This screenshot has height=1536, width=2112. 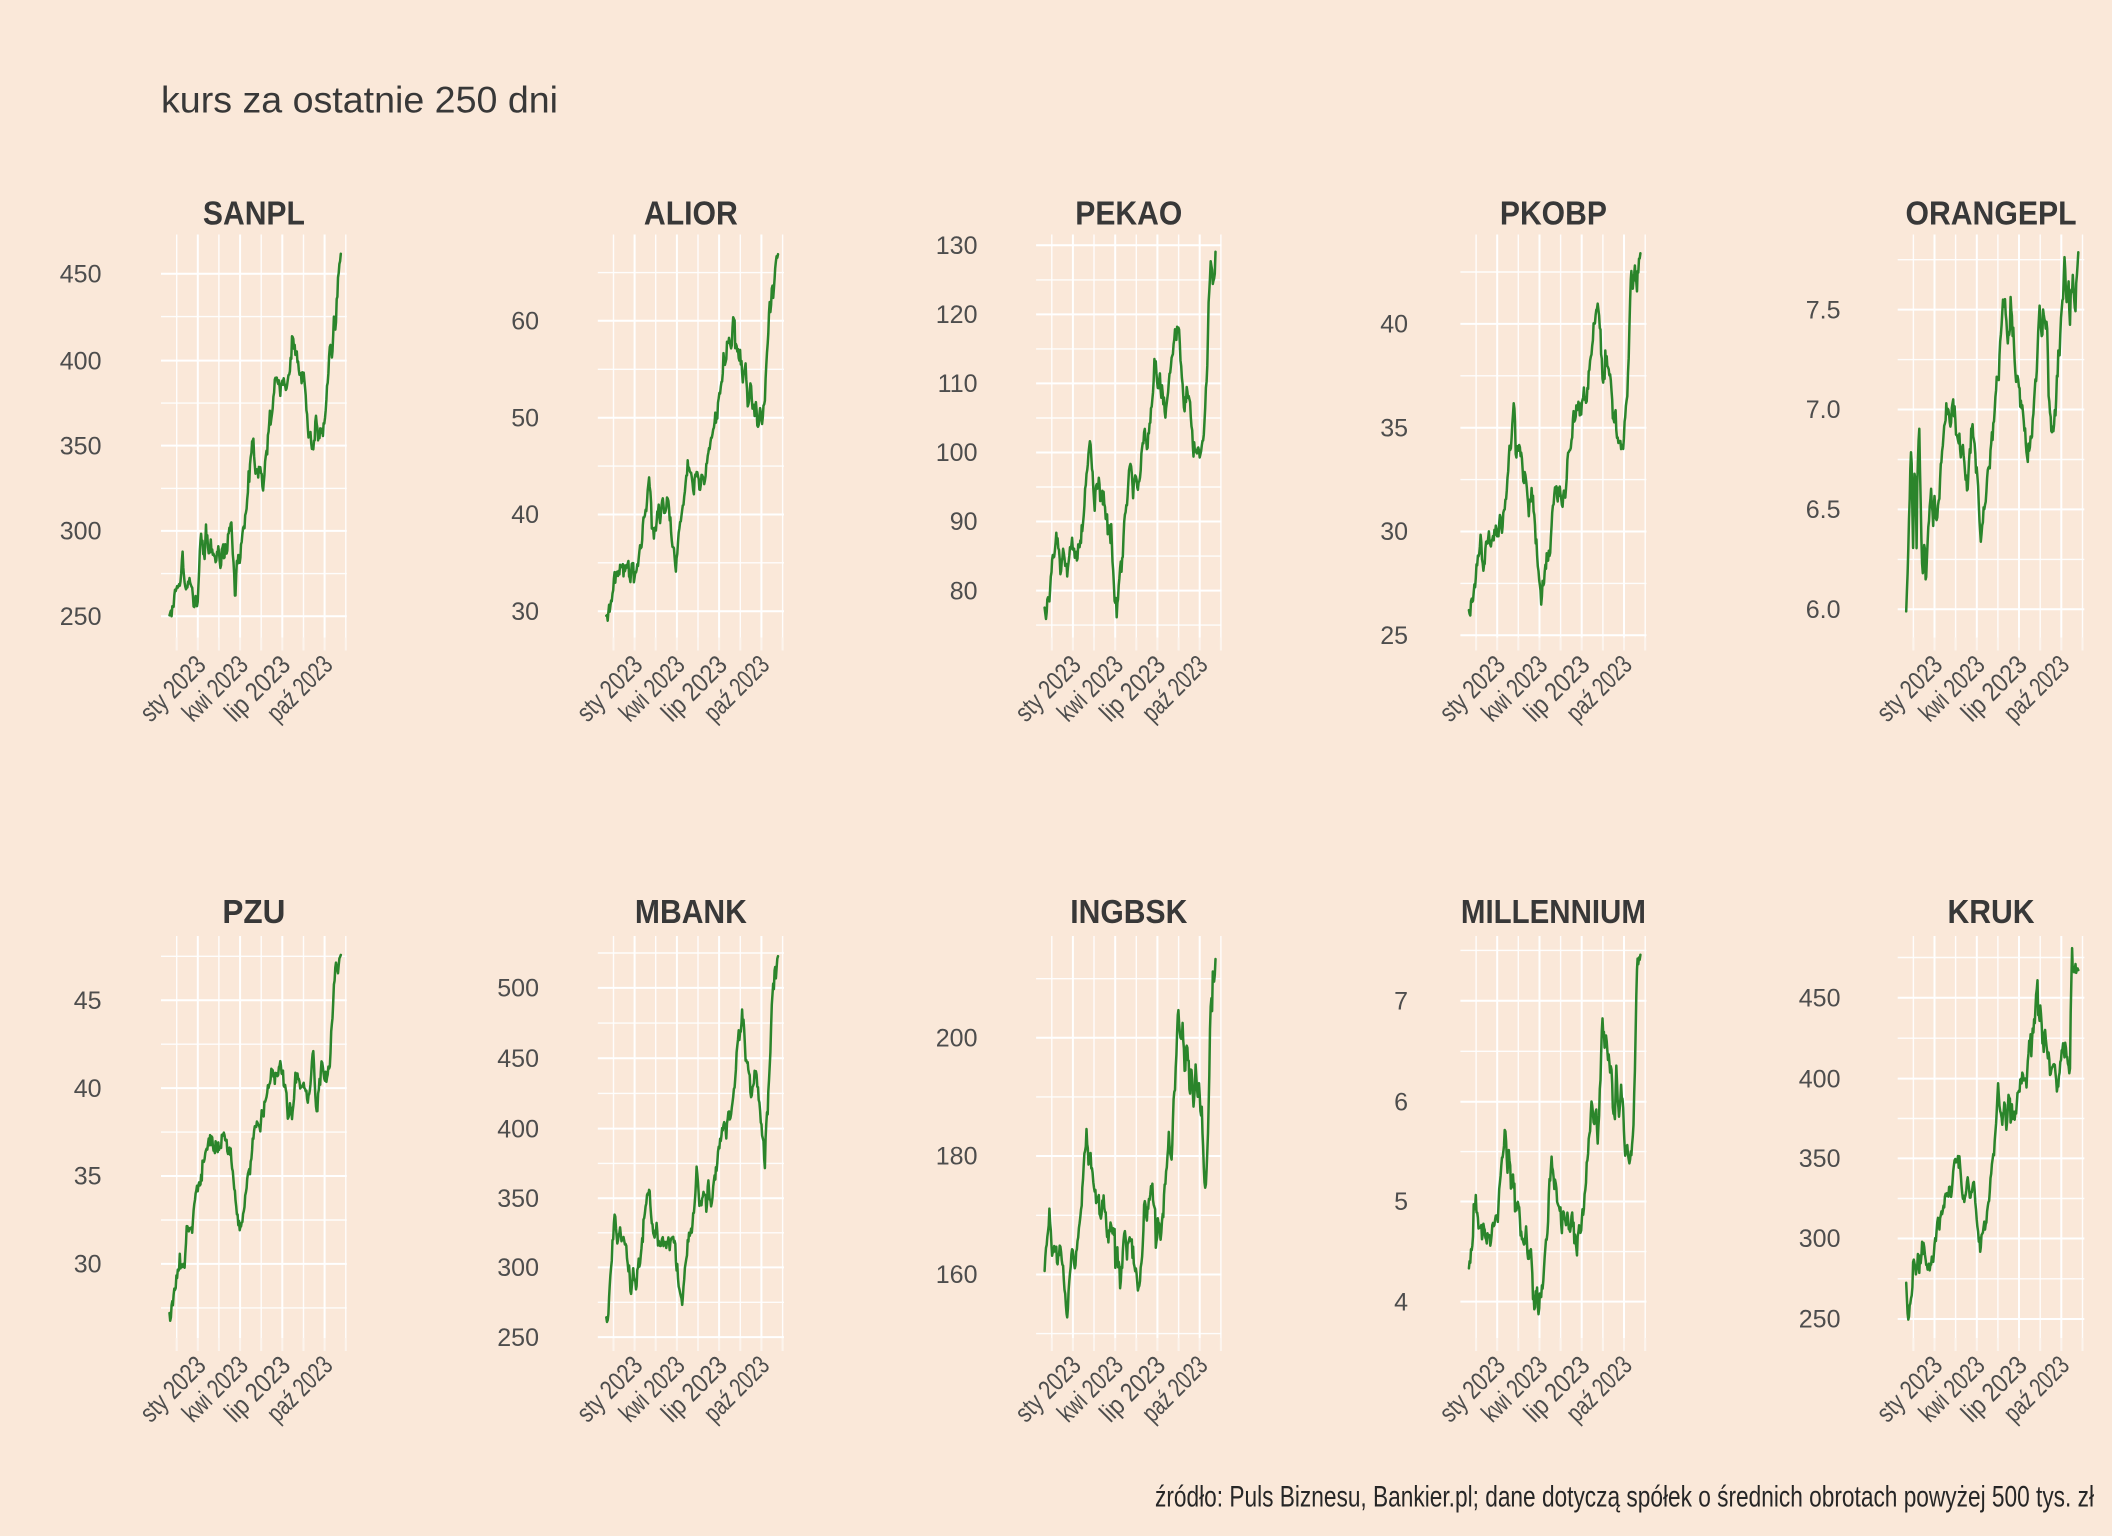 I want to click on svg-text: 6.0, so click(x=1823, y=610).